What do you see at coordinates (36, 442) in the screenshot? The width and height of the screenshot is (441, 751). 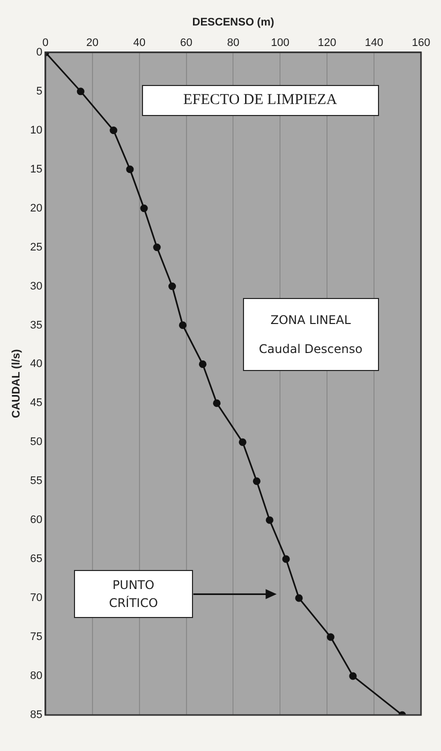 I see `y-tick-label: 50` at bounding box center [36, 442].